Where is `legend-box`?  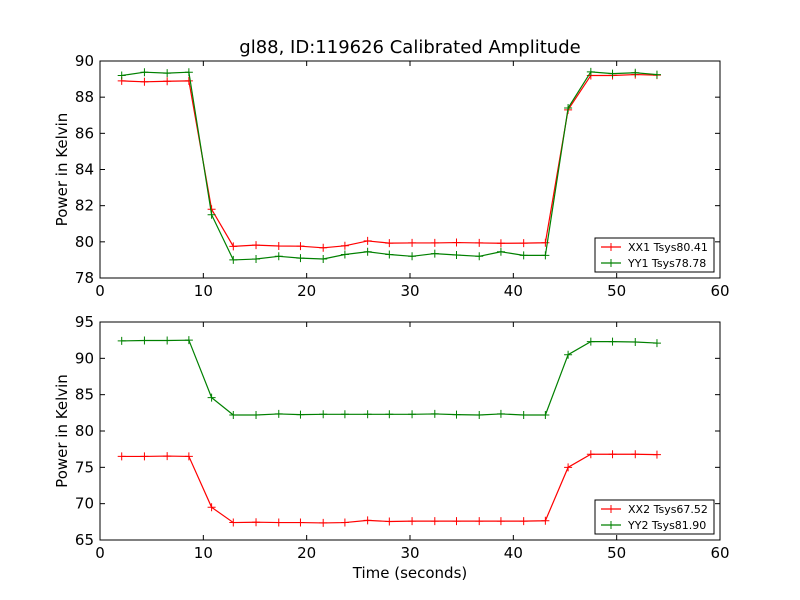
legend-box is located at coordinates (654, 255).